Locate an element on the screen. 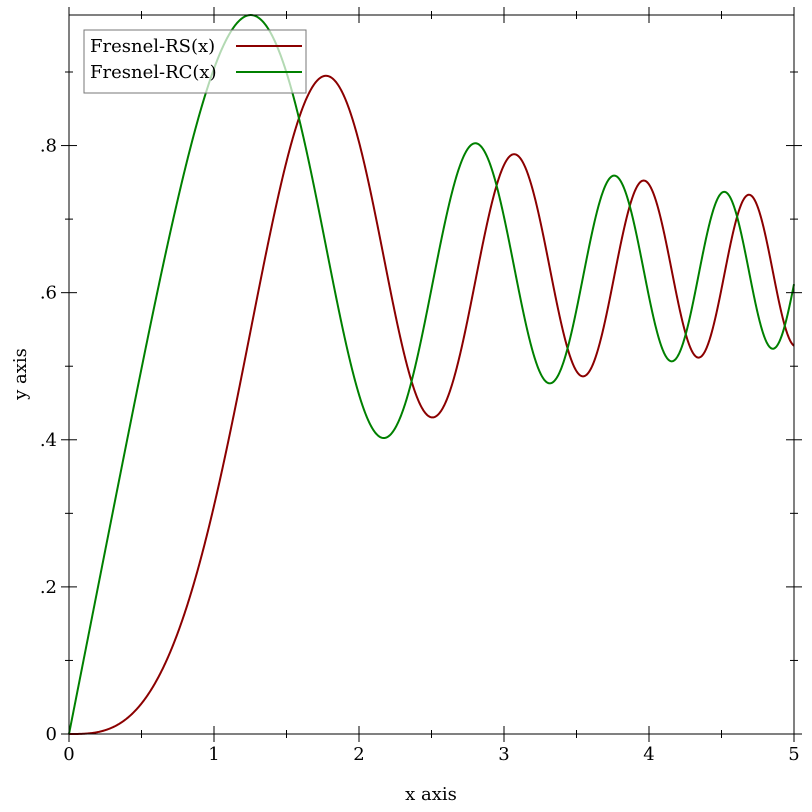 Image resolution: width=812 pixels, height=812 pixels. y-tick-label: .6 is located at coordinates (48, 293).